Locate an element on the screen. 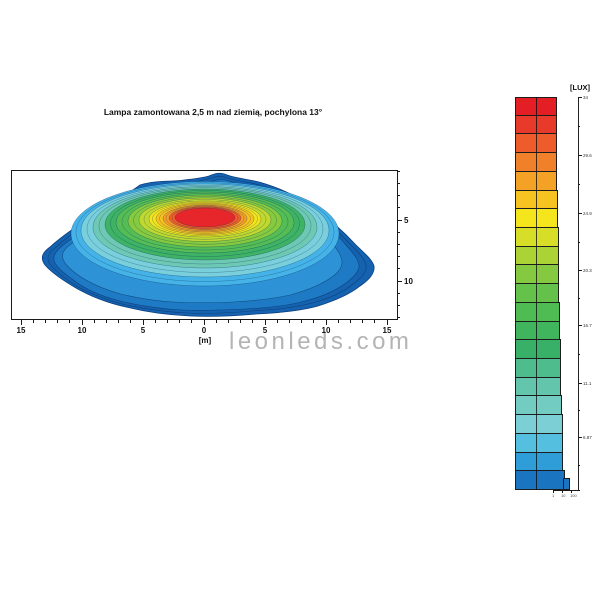  x-axis-tick-label: 10 is located at coordinates (82, 330).